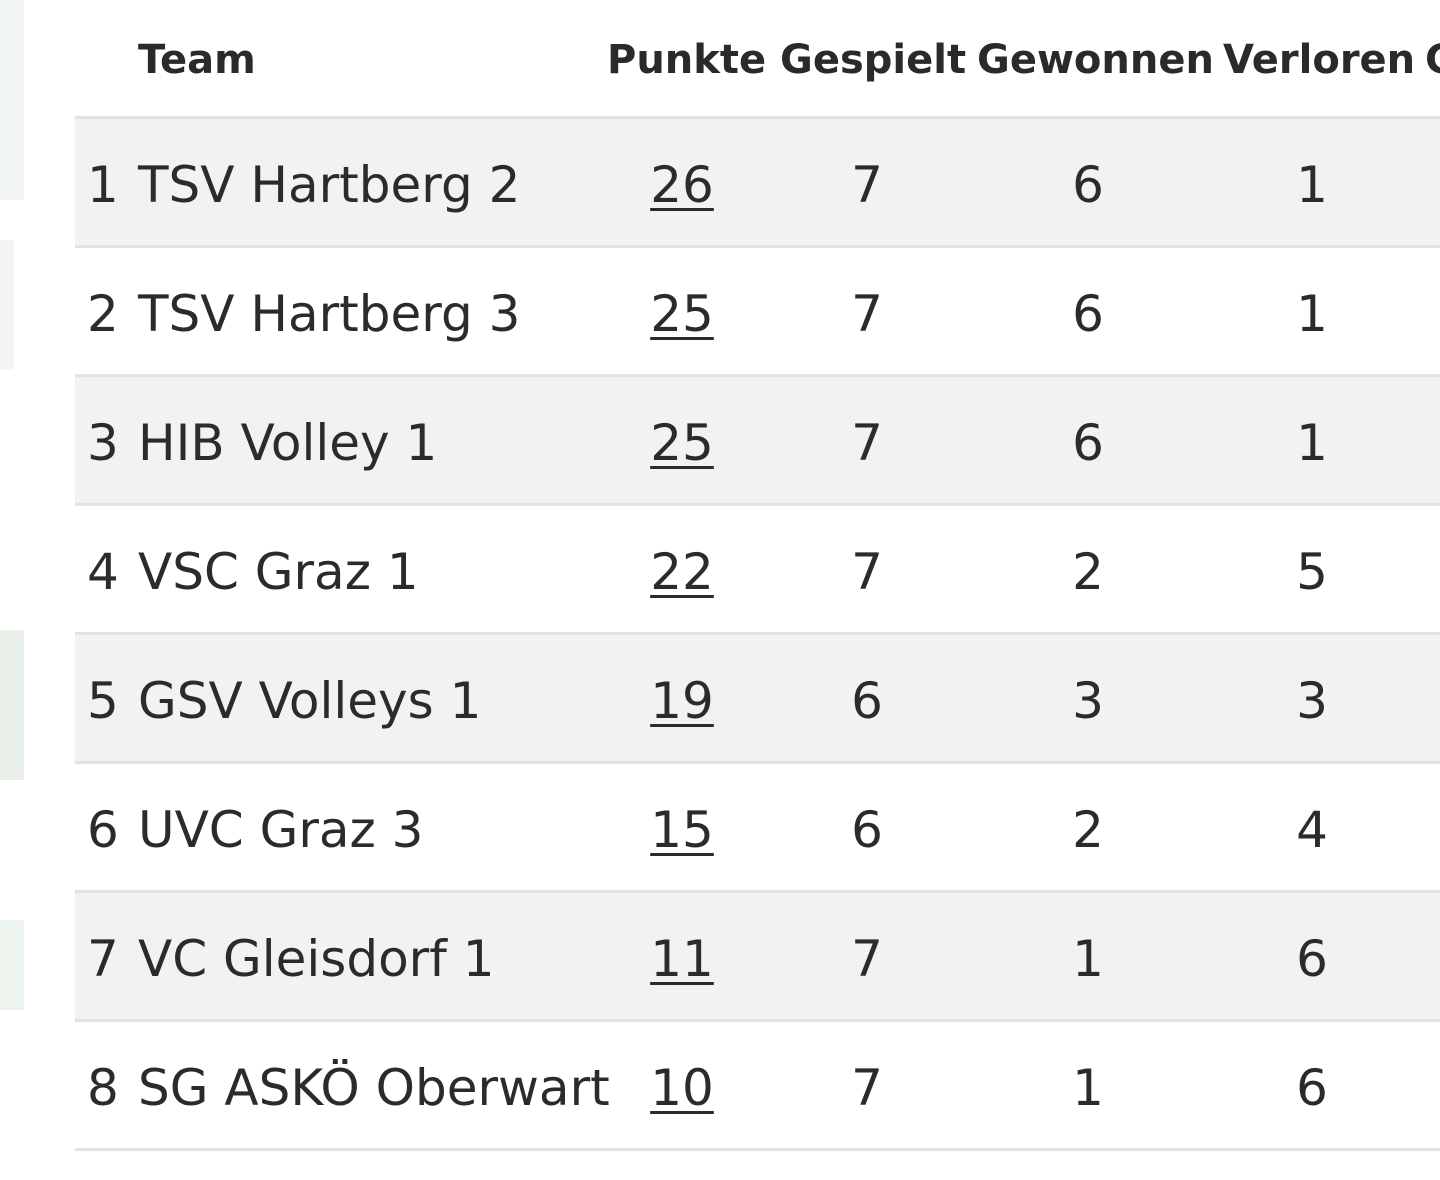 Image resolution: width=1440 pixels, height=1180 pixels. I want to click on team-name-cell: TSV Hartberg 2, so click(329, 185).